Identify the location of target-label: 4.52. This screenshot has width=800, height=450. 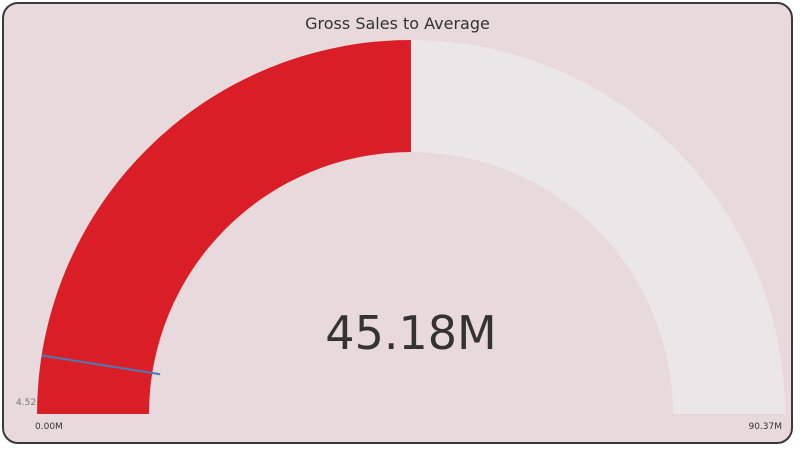
(26, 403).